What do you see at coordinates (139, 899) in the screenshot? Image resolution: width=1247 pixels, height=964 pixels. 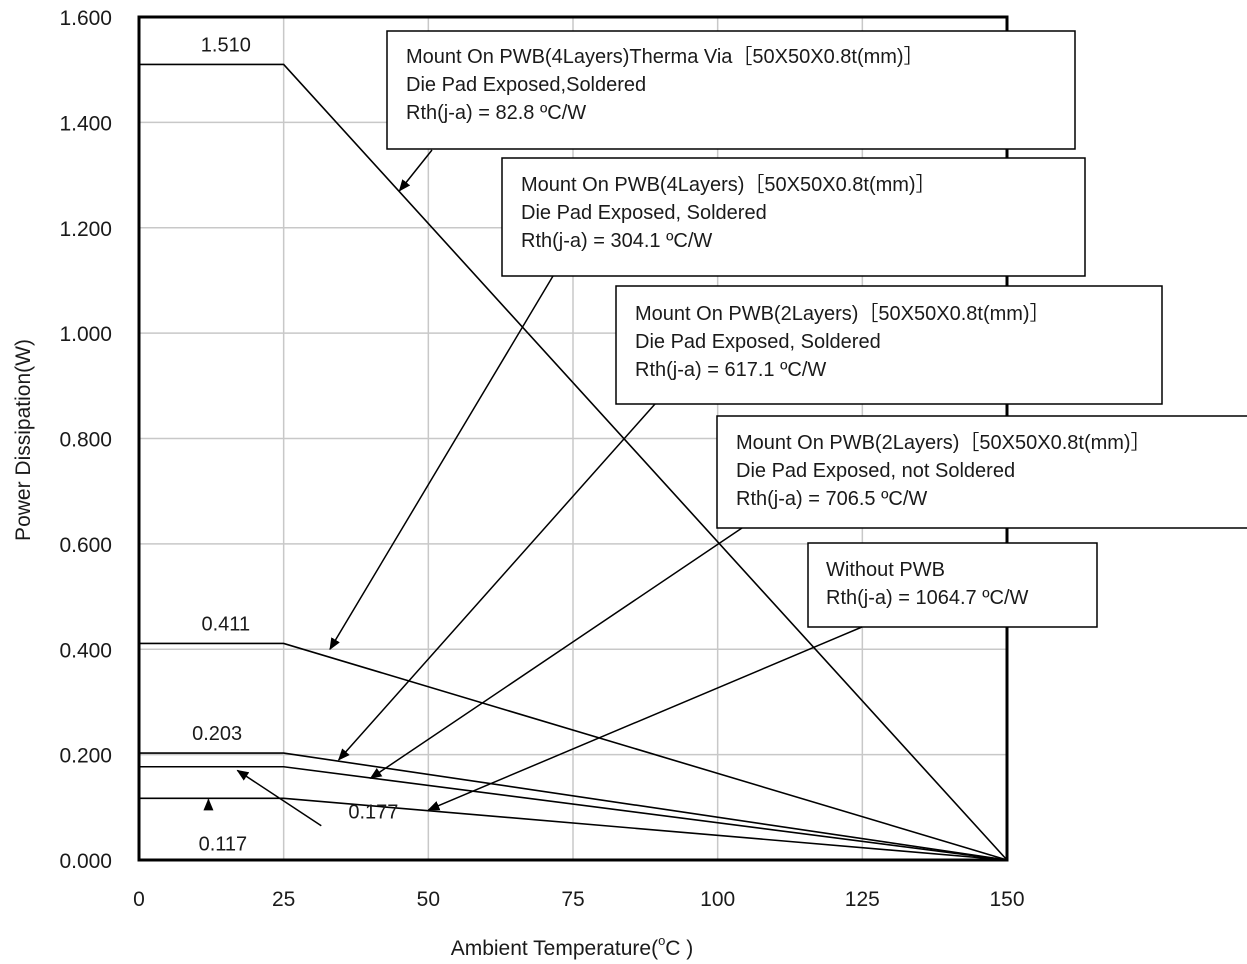 I see `x-tick-label: 0` at bounding box center [139, 899].